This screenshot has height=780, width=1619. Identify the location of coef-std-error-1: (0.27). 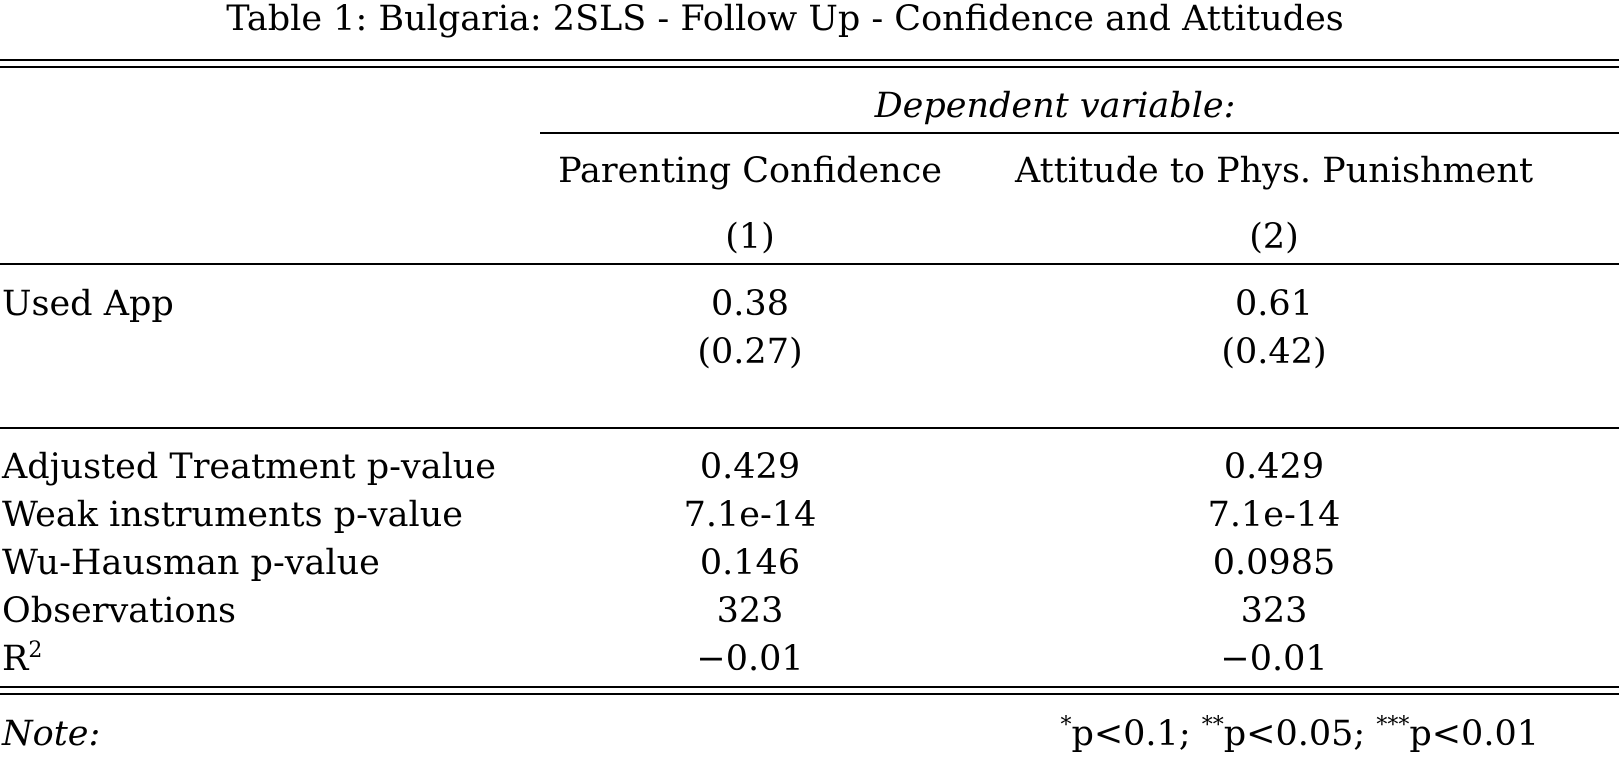
(750, 352).